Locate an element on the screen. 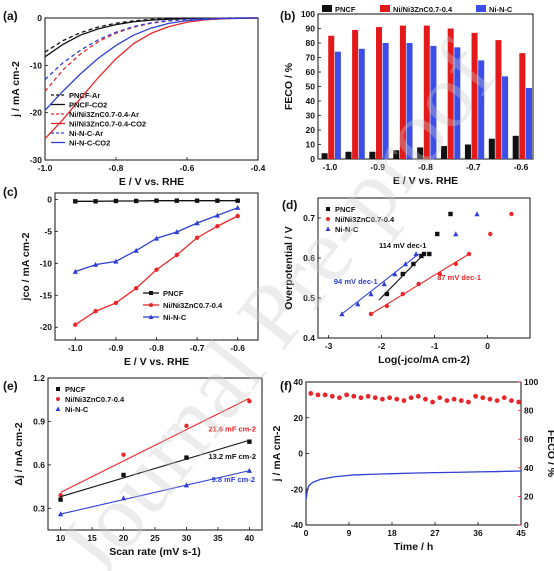 This screenshot has height=571, width=554. x-tick-label: -0.7 is located at coordinates (473, 167).